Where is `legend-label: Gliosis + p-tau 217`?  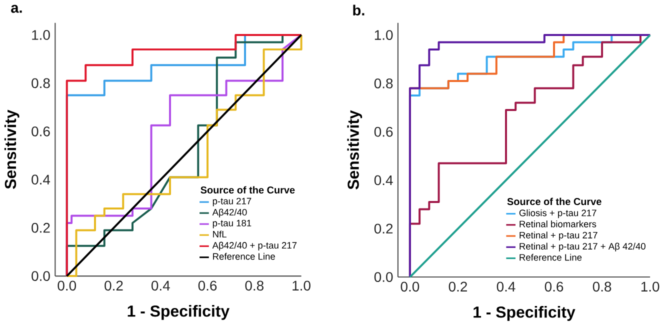
legend-label: Gliosis + p-tau 217 is located at coordinates (557, 213).